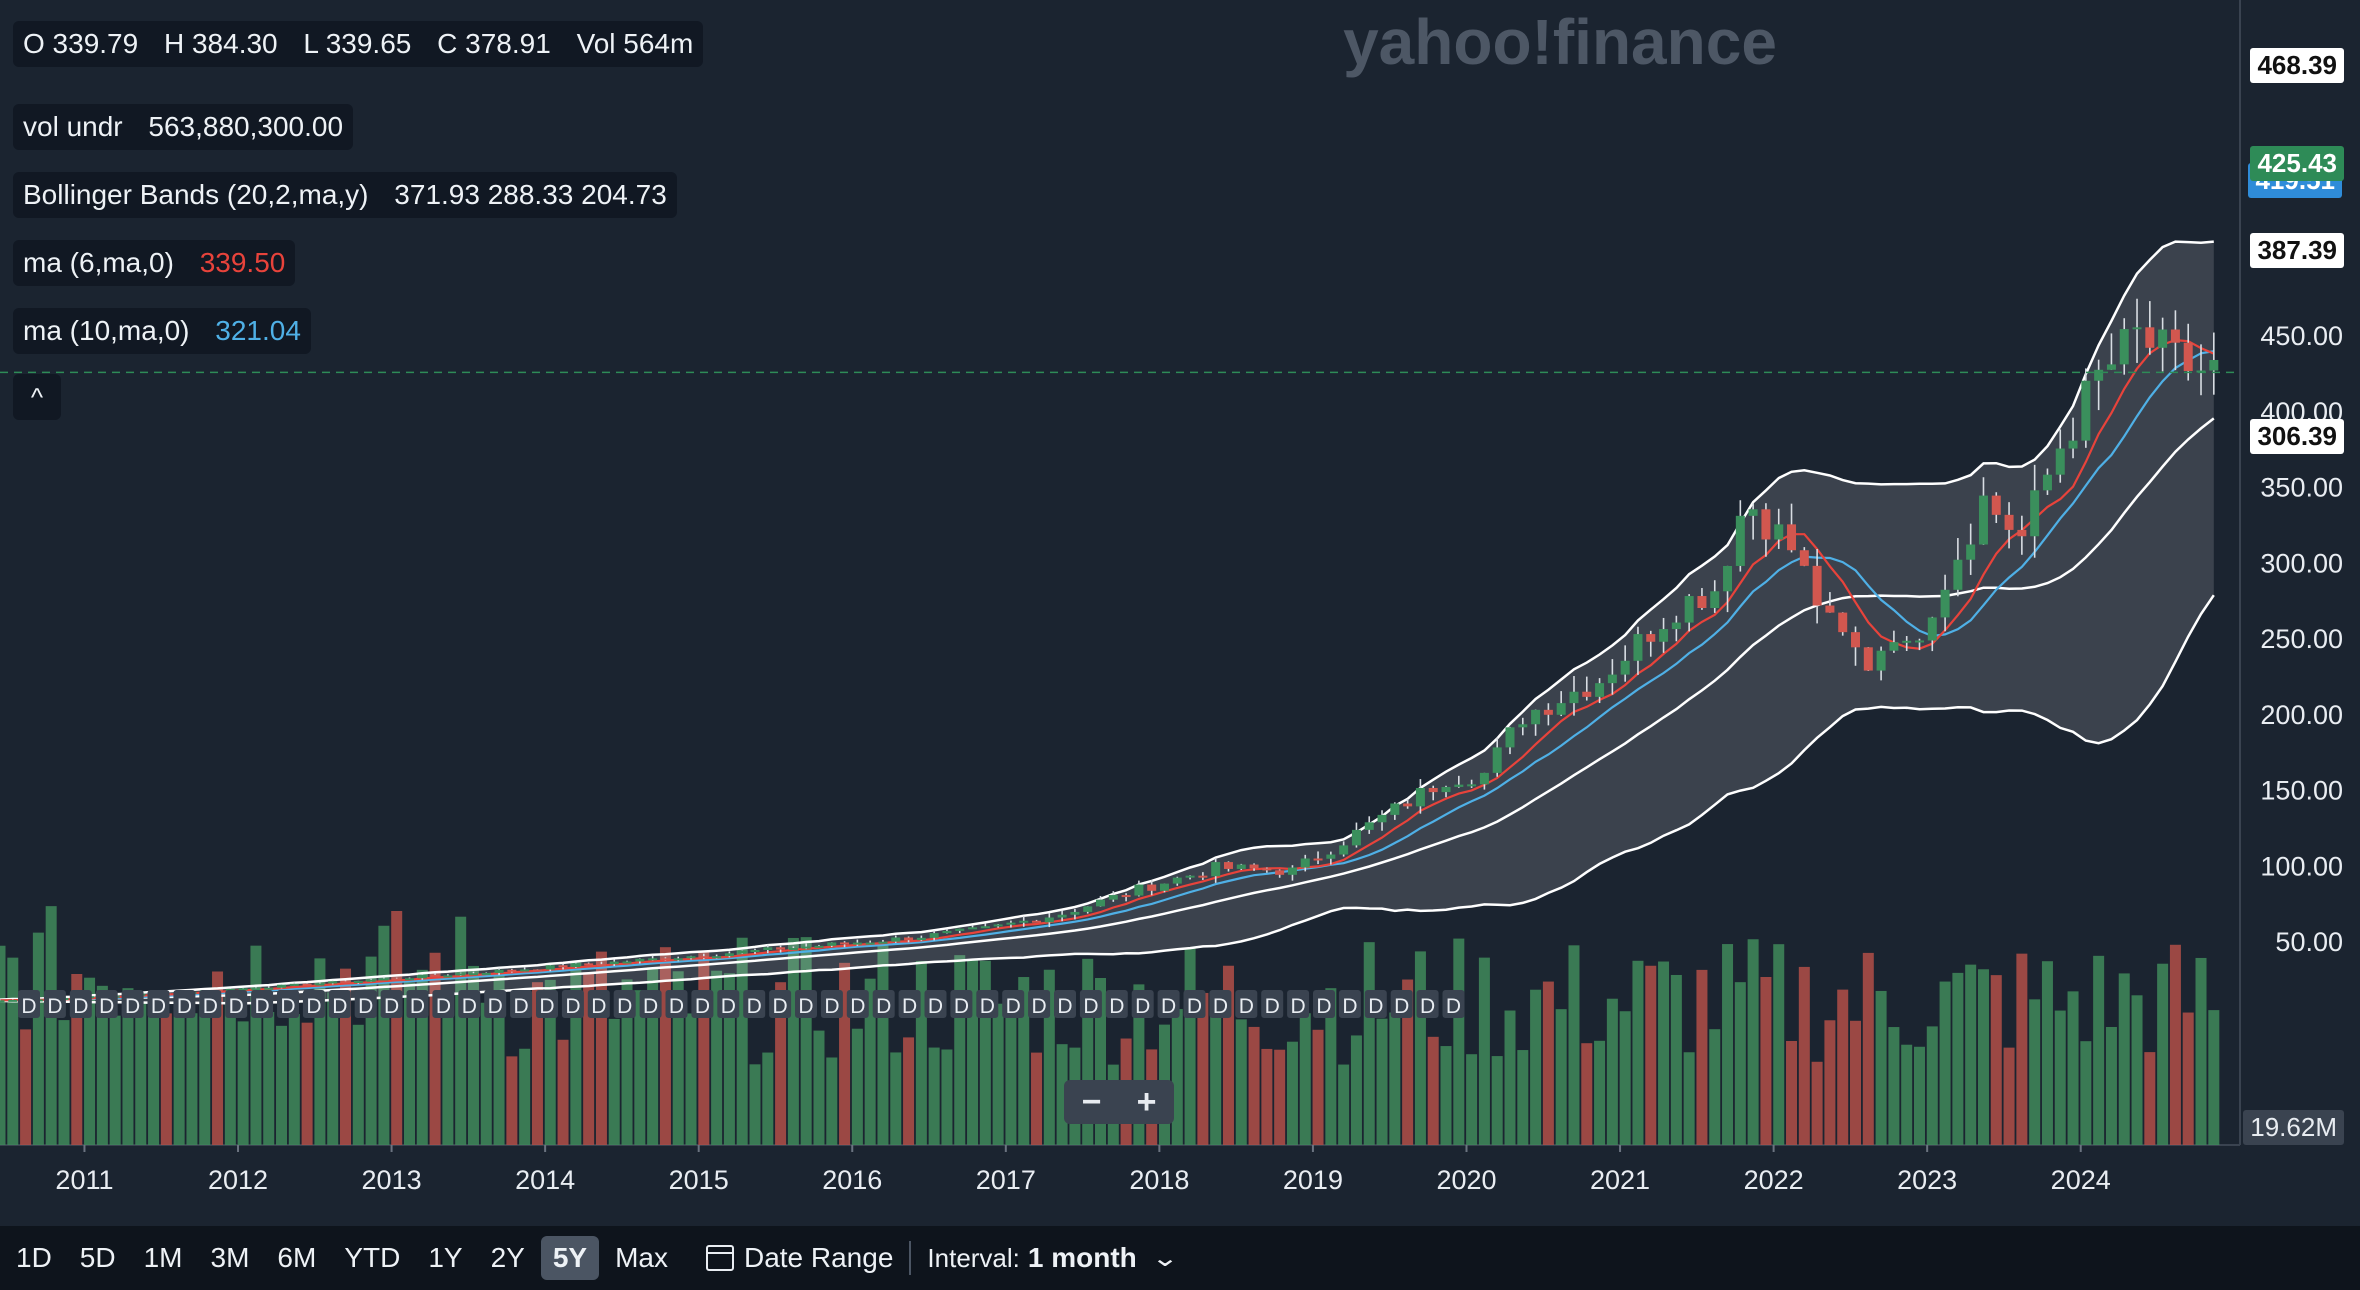 The image size is (2360, 1290). I want to click on zoom-in-button: +, so click(1146, 1101).